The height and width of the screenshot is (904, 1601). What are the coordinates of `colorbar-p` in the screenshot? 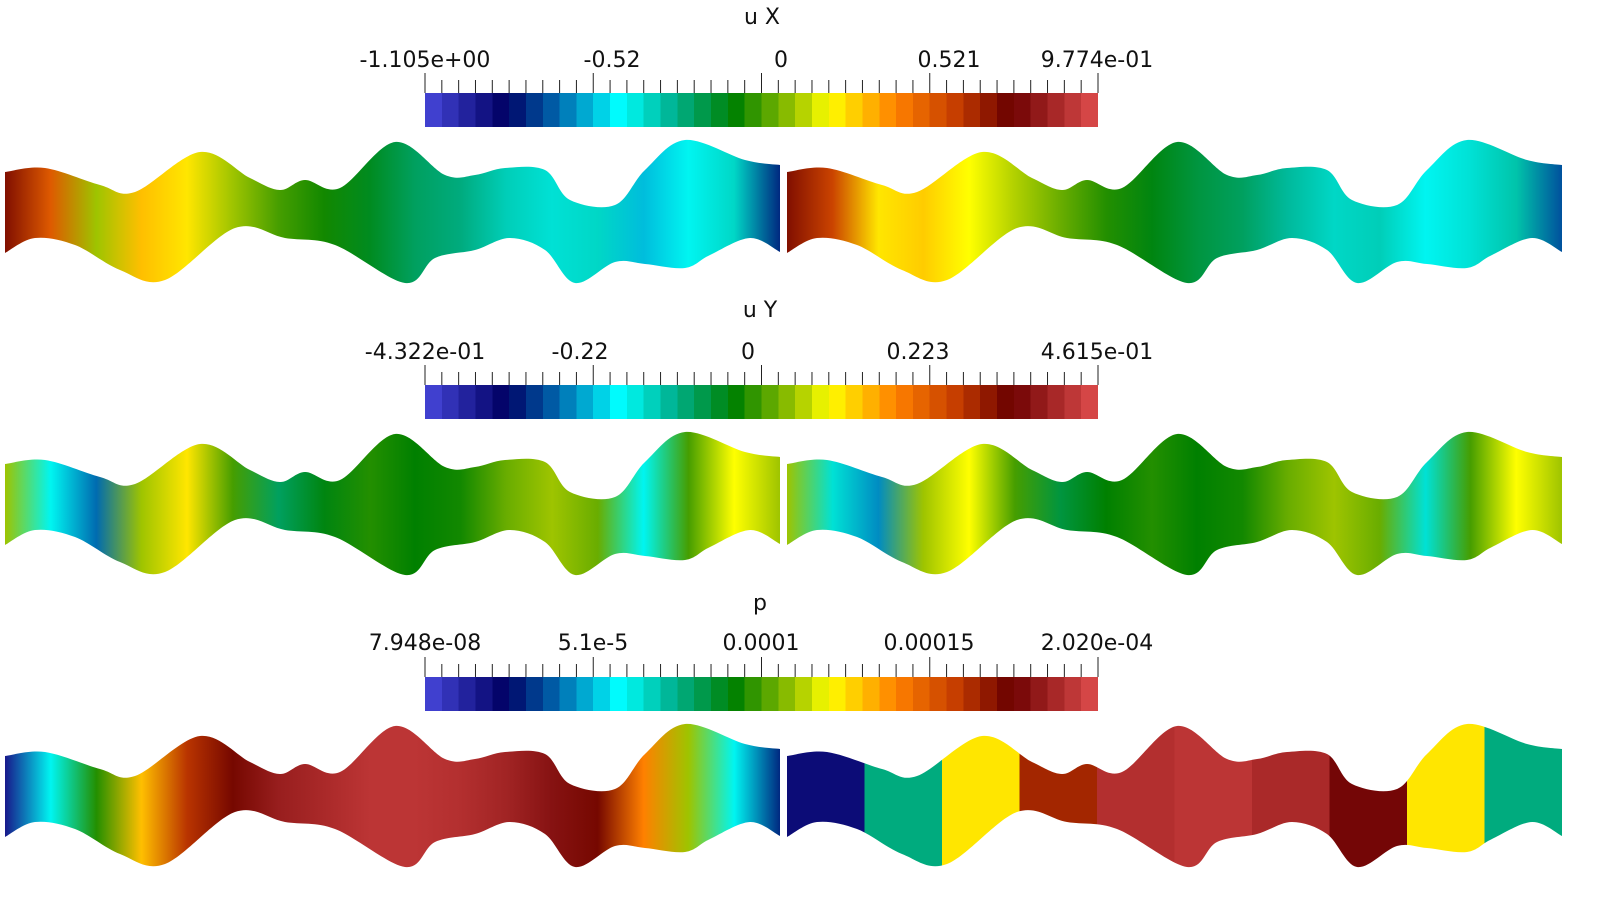 It's located at (761, 694).